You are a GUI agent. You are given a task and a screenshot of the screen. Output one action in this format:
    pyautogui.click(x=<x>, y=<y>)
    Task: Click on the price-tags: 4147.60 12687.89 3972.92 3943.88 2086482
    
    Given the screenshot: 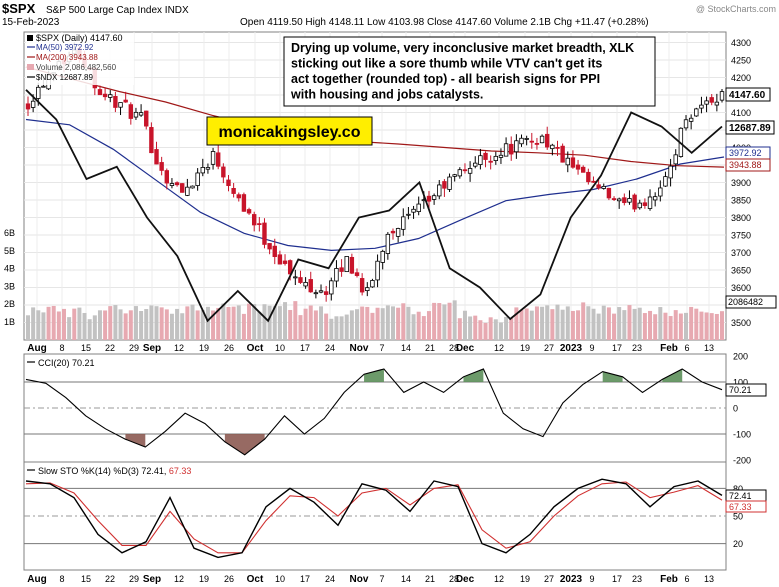 What is the action you would take?
    pyautogui.click(x=751, y=198)
    